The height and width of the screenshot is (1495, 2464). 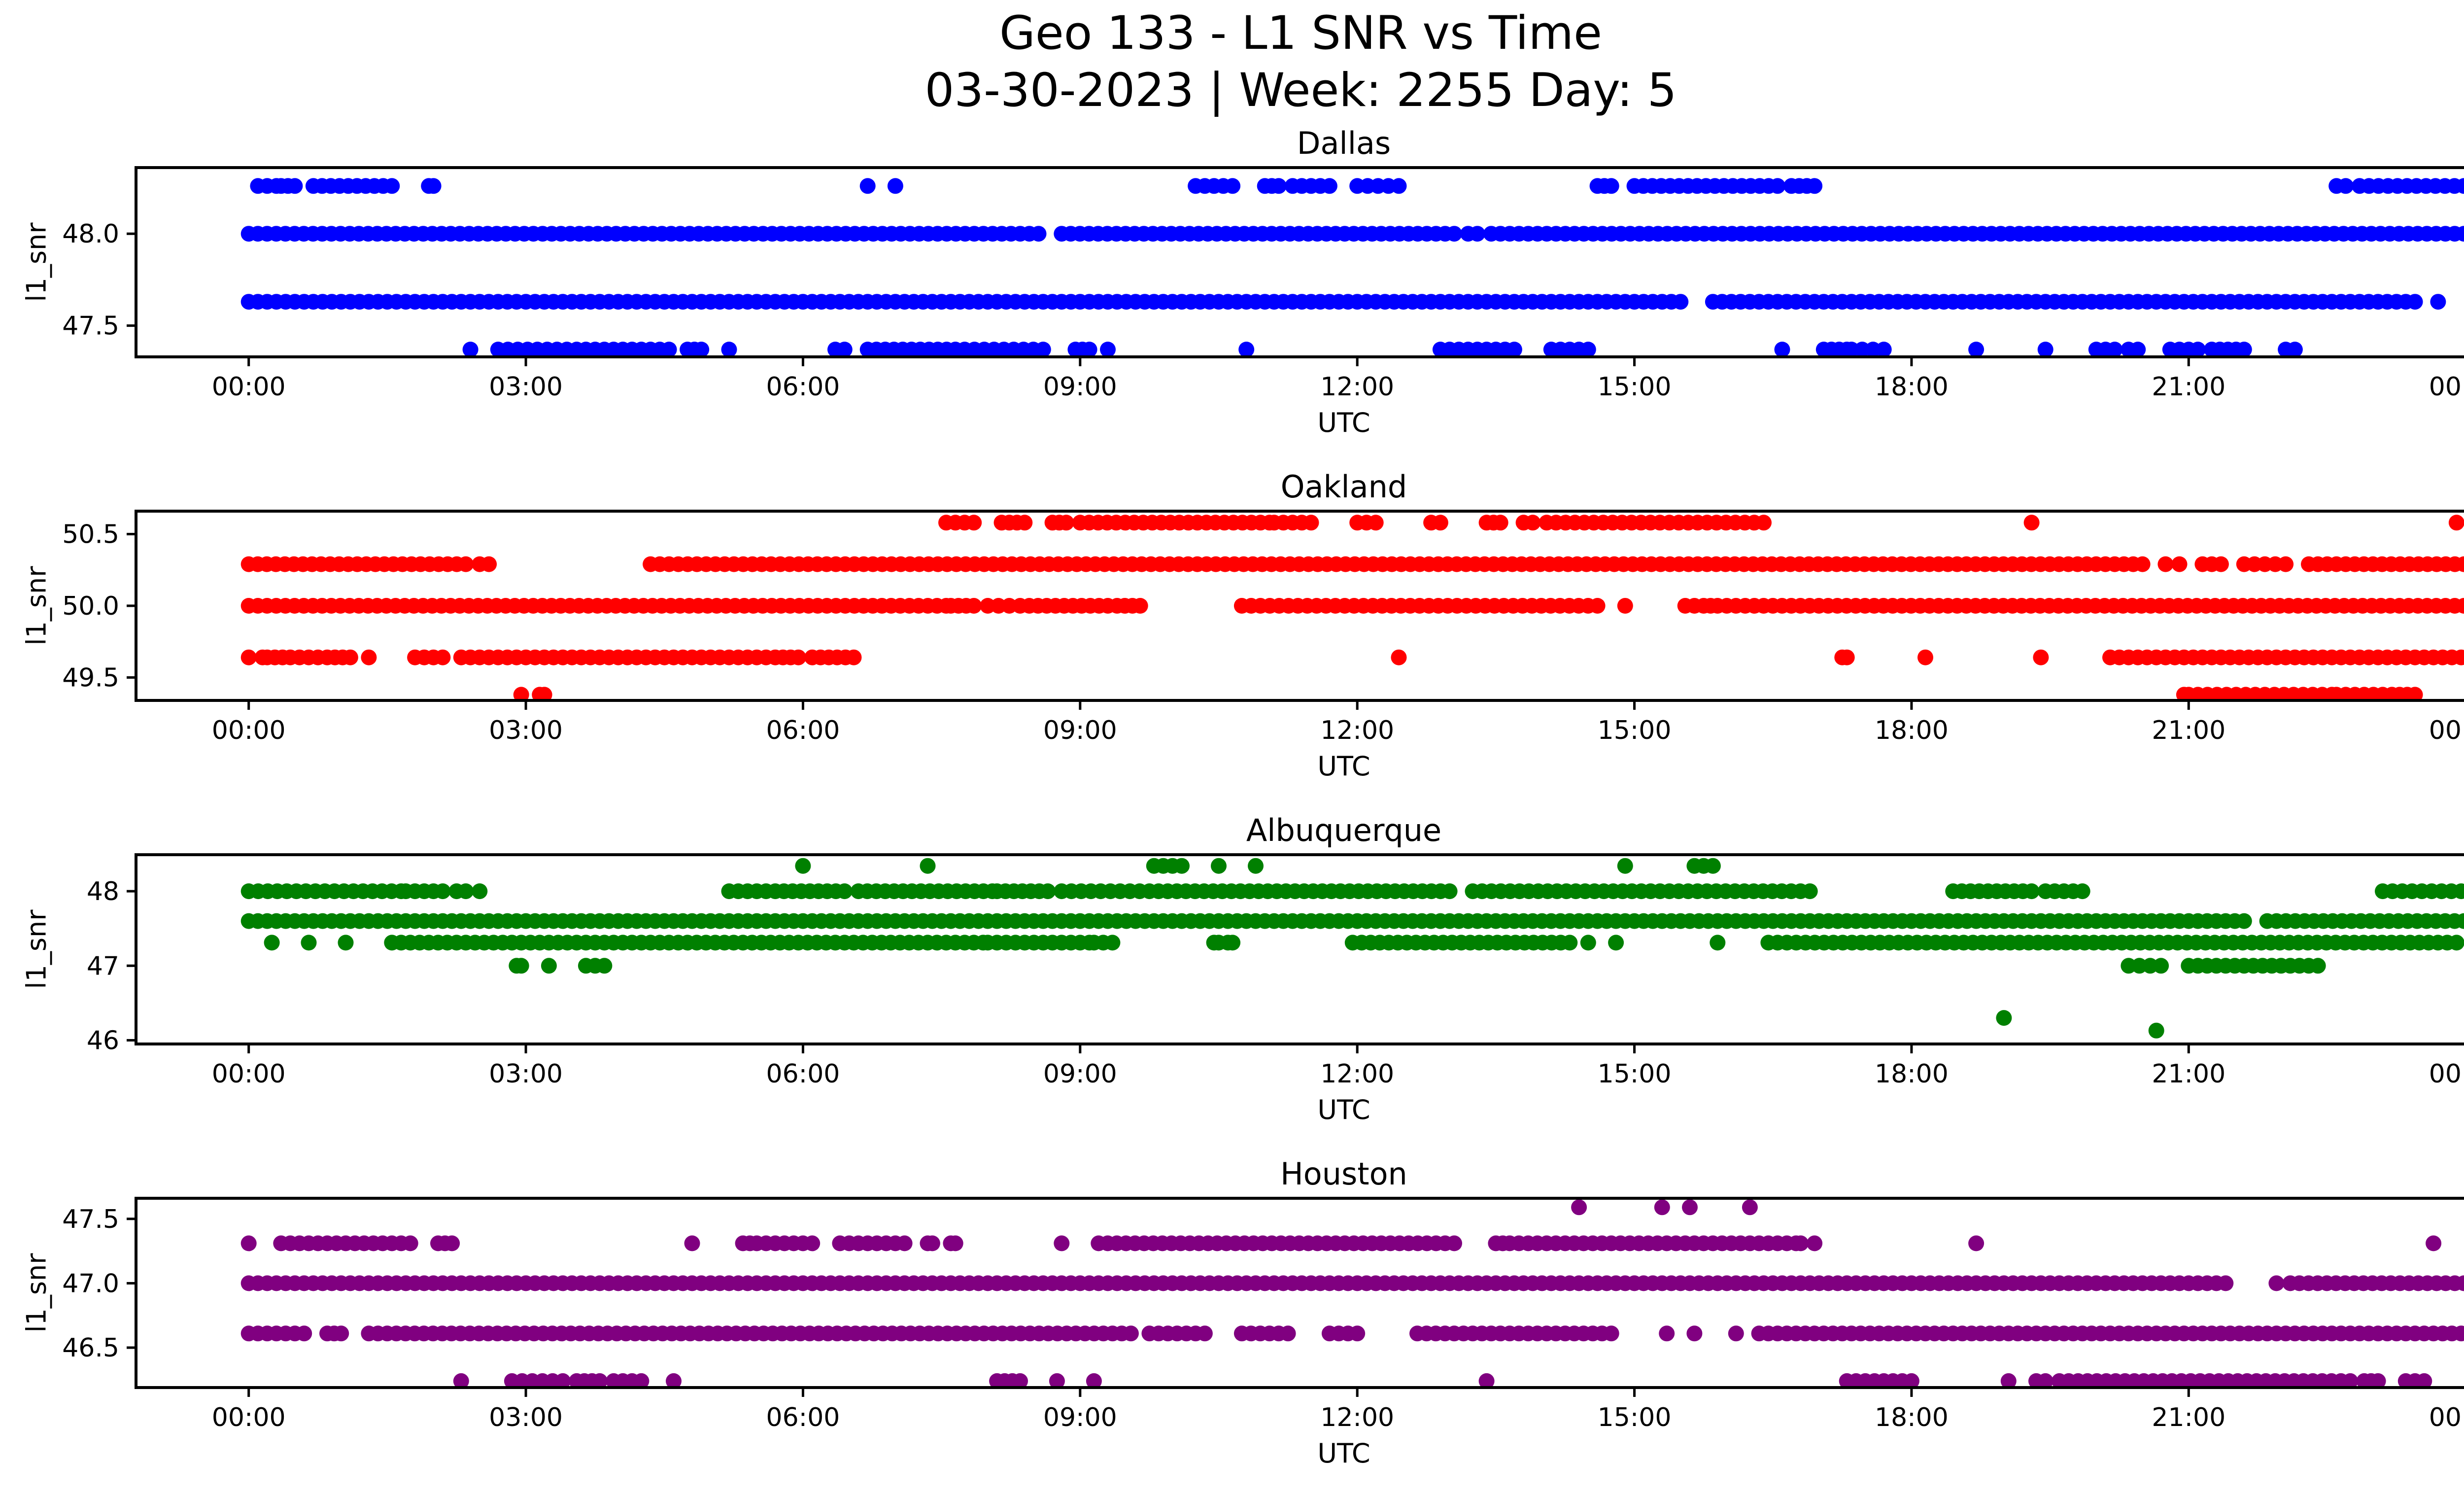 I want to click on scatter-series-houston, so click(x=1352, y=1293).